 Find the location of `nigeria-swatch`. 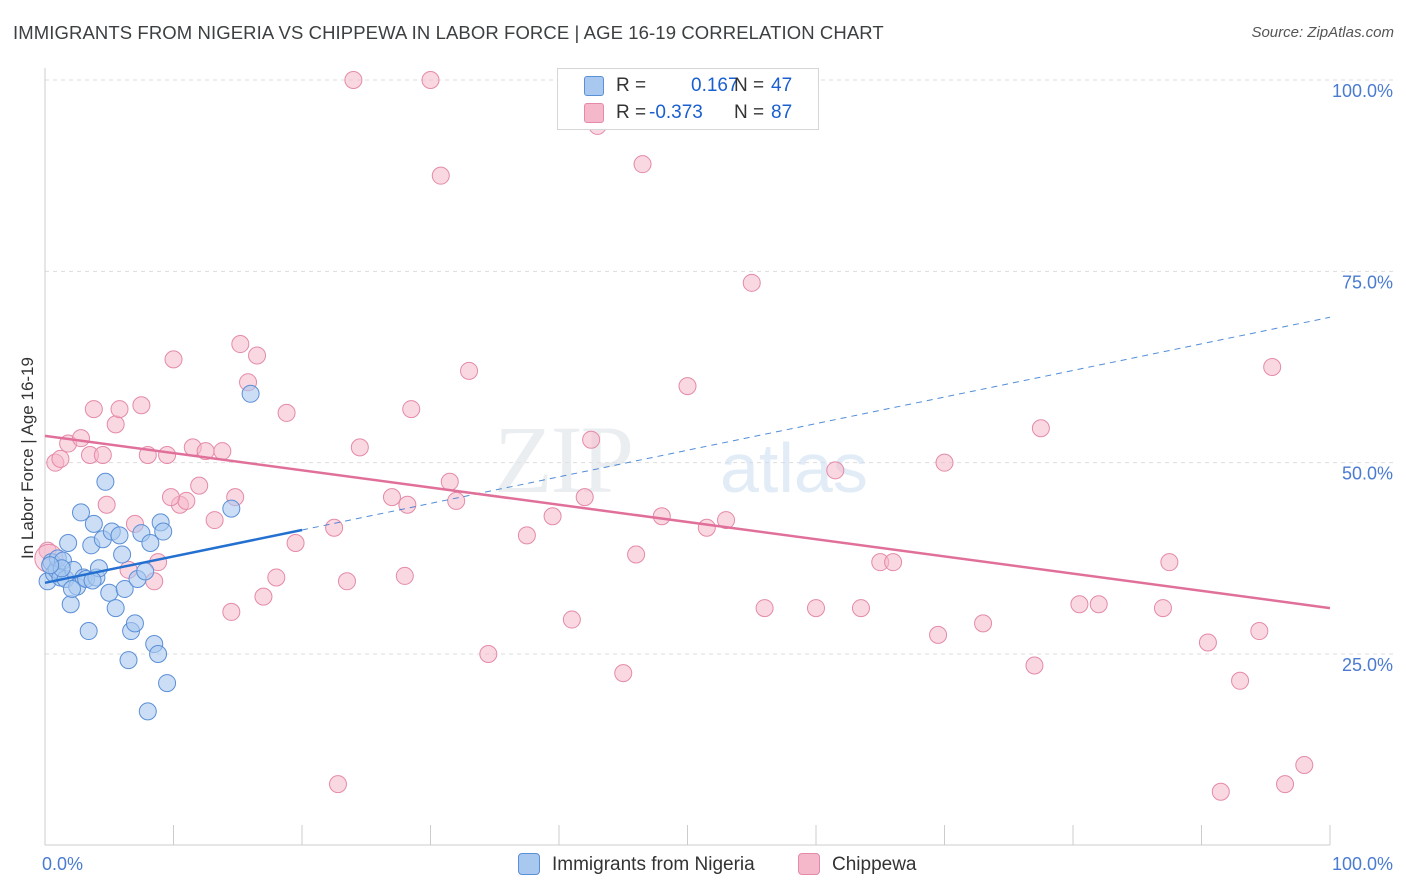

nigeria-swatch is located at coordinates (594, 86).